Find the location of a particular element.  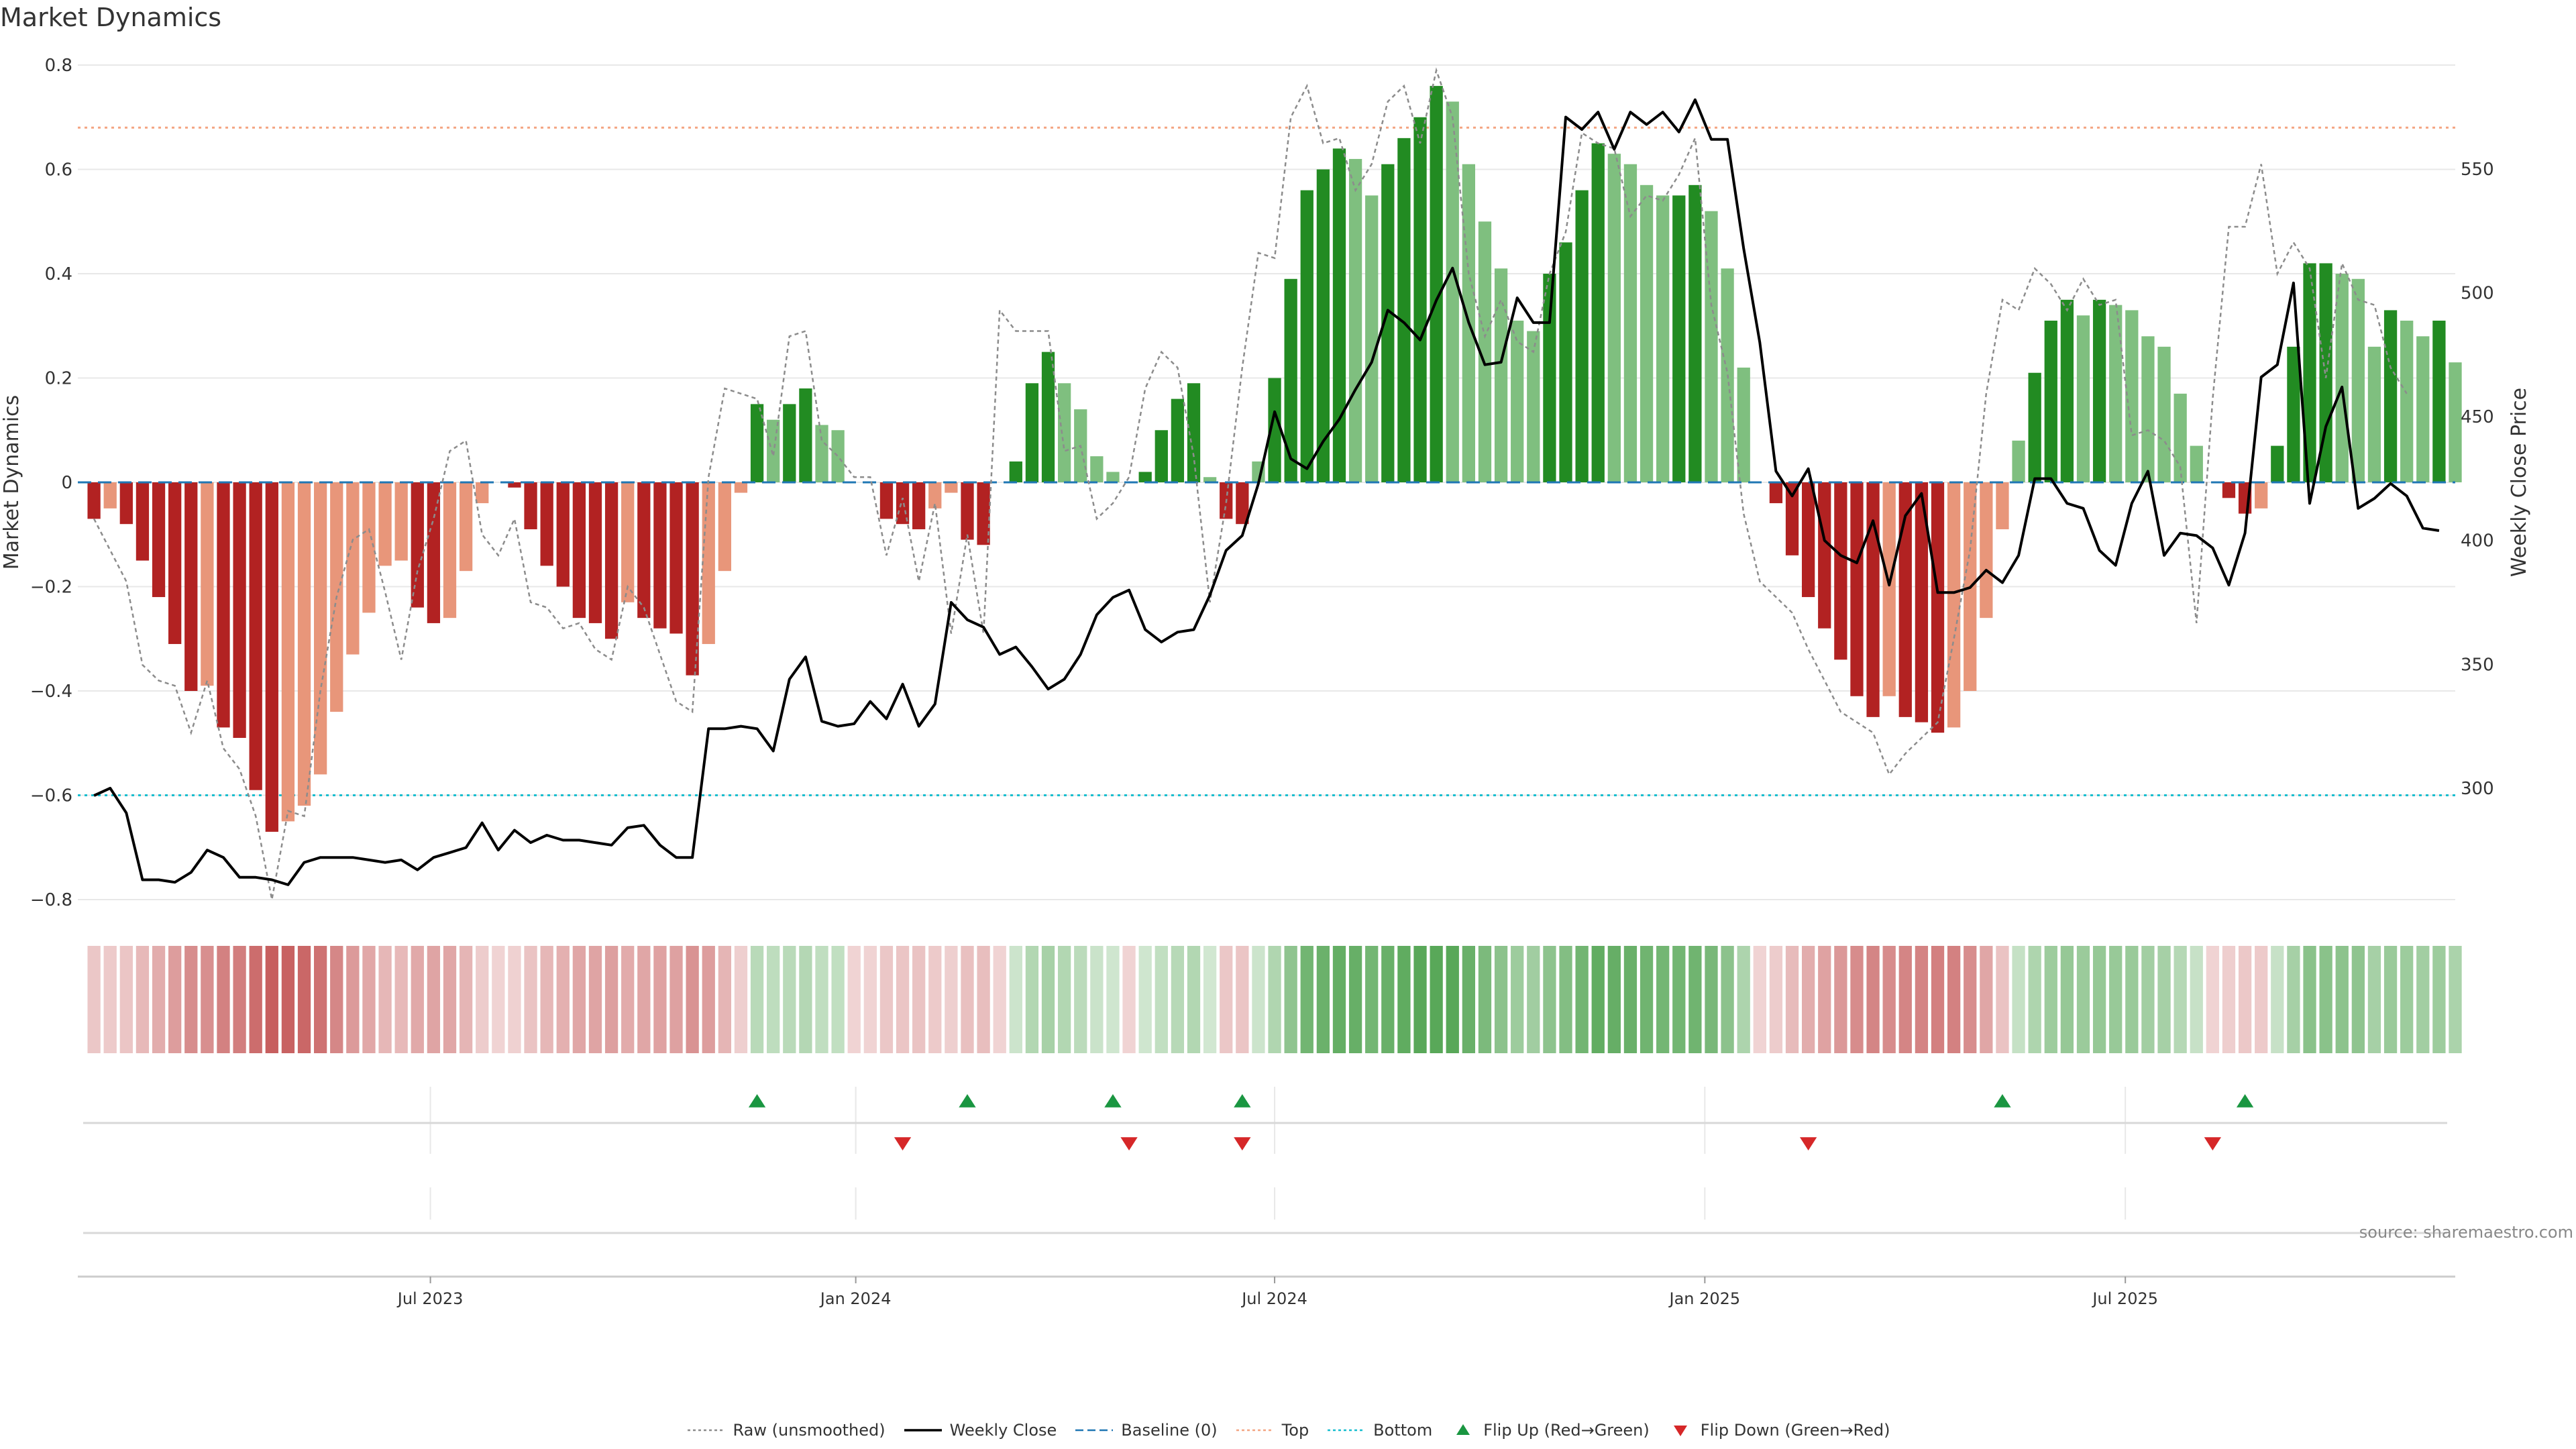

right-tick-label: 450 is located at coordinates (2477, 417).